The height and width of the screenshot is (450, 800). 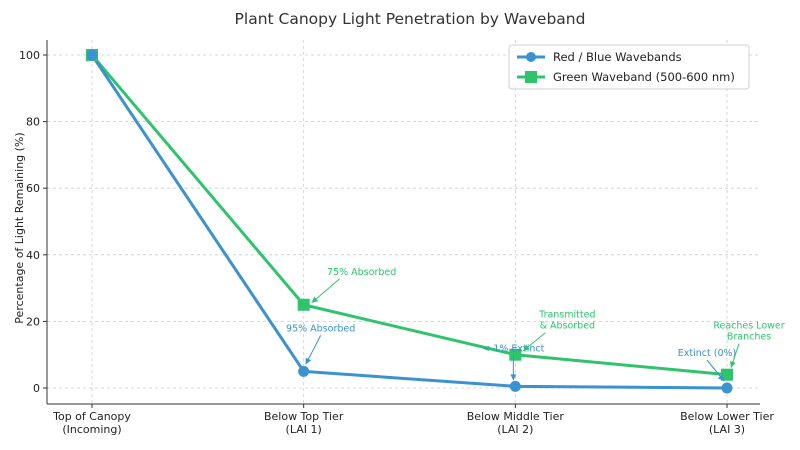 I want to click on y-tick-label: 60, so click(x=33, y=188).